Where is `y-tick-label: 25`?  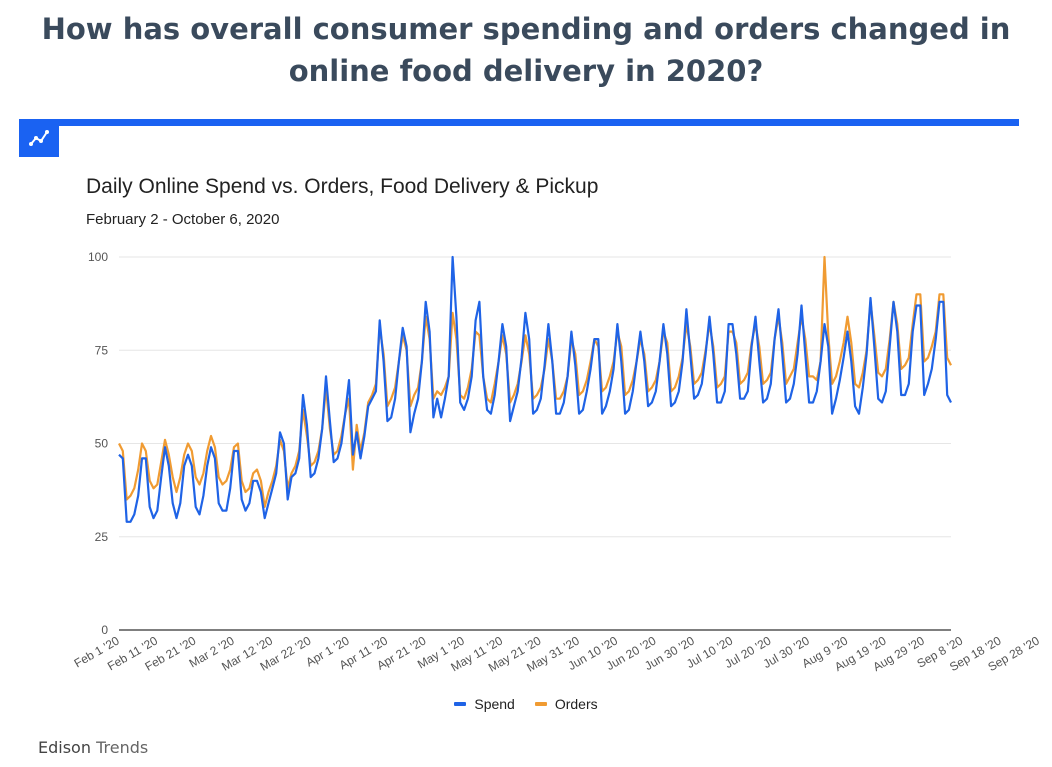 y-tick-label: 25 is located at coordinates (102, 537).